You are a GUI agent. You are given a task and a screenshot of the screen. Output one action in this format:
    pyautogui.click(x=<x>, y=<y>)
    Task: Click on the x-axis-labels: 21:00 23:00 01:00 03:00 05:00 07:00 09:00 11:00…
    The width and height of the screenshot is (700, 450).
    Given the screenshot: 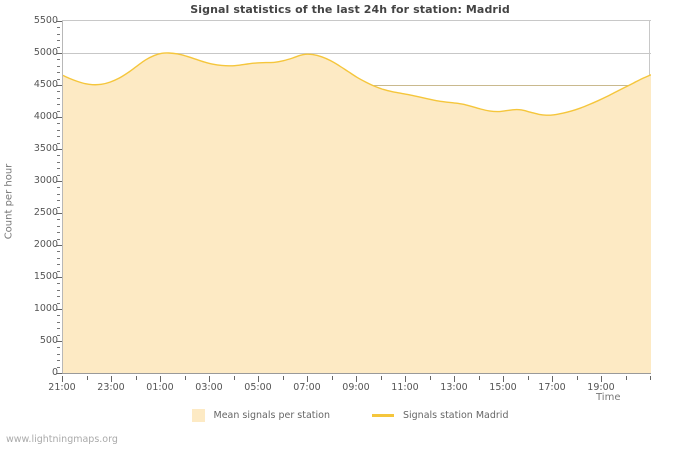 What is the action you would take?
    pyautogui.click(x=350, y=384)
    